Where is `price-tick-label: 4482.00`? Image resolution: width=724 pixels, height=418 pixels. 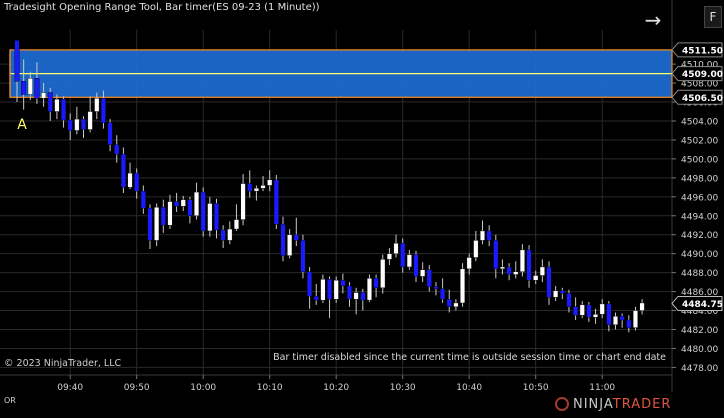 price-tick-label: 4482.00 is located at coordinates (699, 331).